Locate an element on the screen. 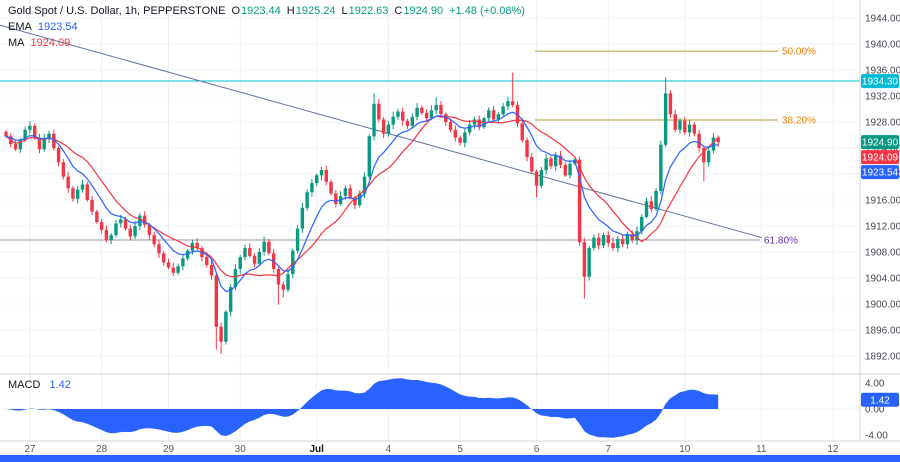 This screenshot has height=462, width=900. ohlc-high: H 1925.24 is located at coordinates (311, 11).